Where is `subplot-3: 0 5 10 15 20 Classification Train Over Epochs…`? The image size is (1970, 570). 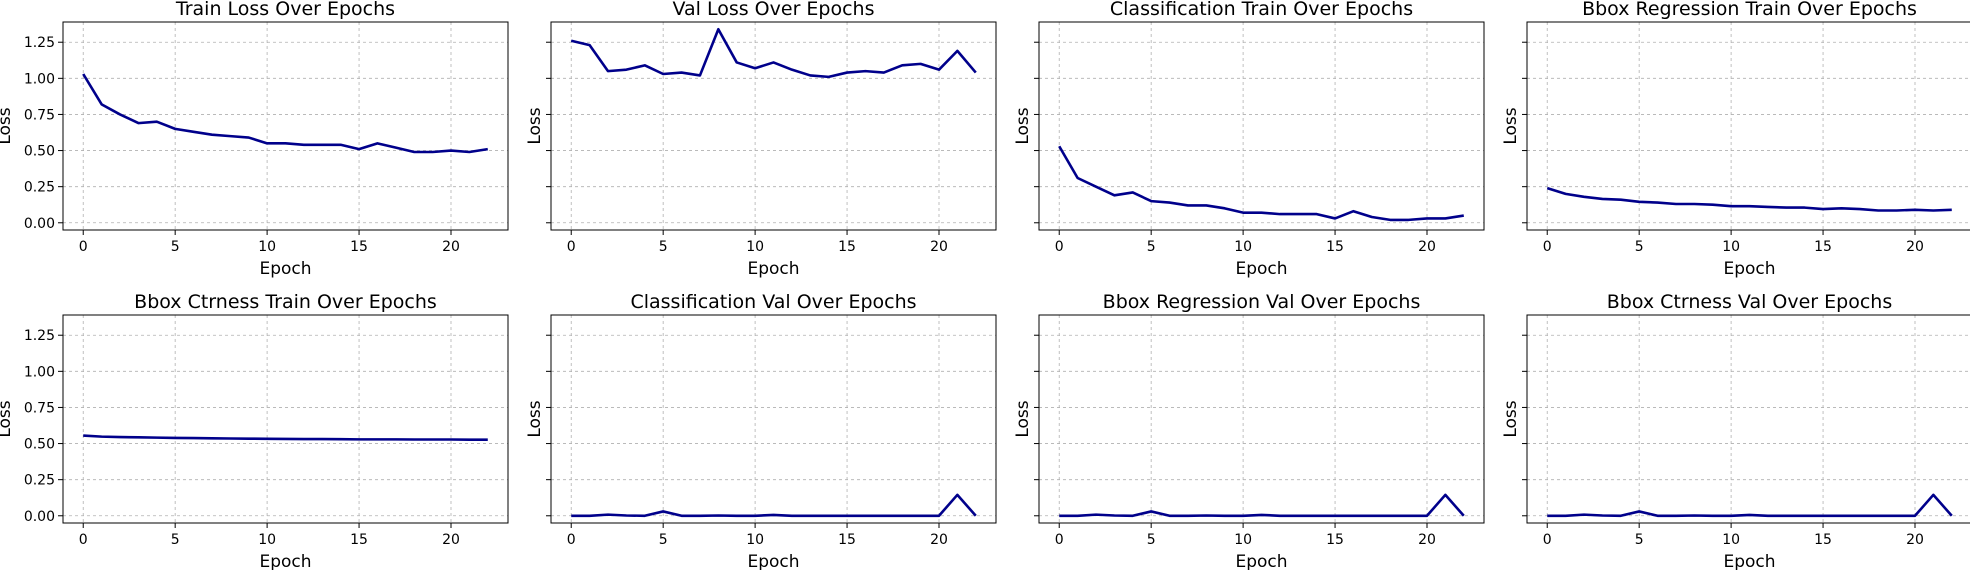
subplot-3: 0 5 10 15 20 Classification Train Over Epochs… is located at coordinates (1249, 139).